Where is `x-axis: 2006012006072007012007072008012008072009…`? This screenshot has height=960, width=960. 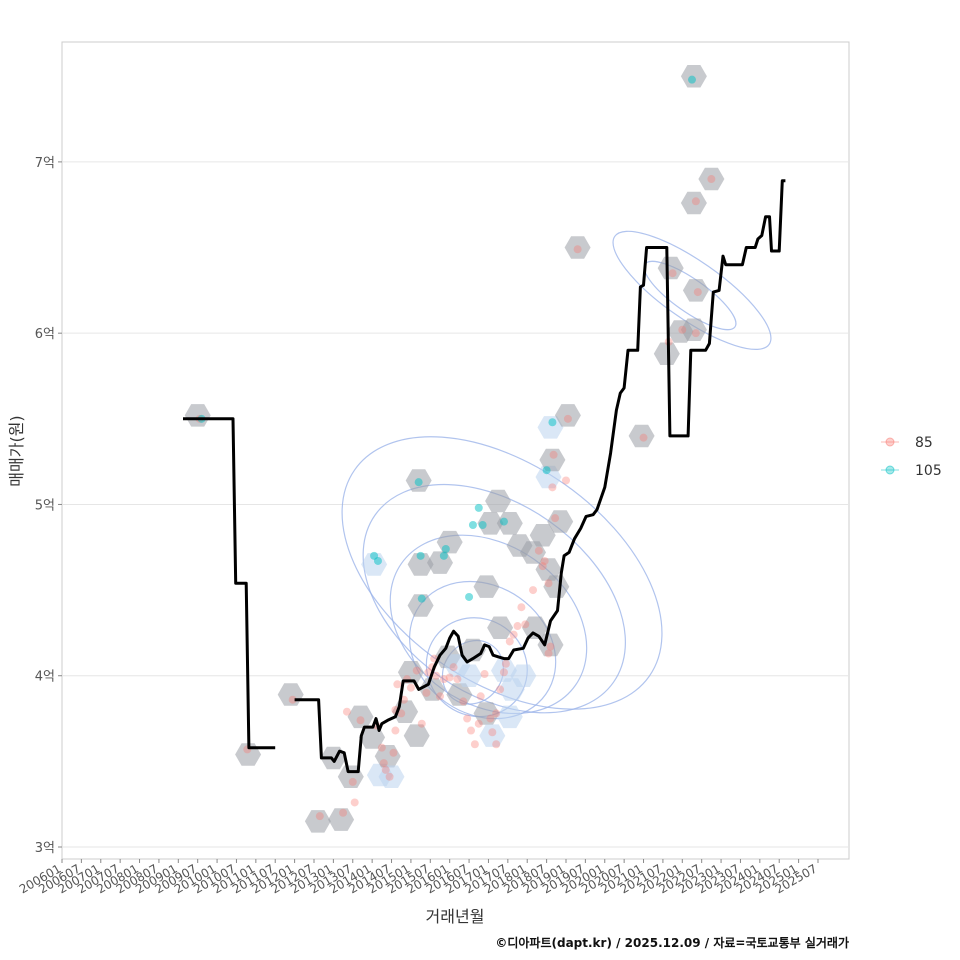
x-axis: 2006012006072007012007072008012008072009… is located at coordinates (418, 878).